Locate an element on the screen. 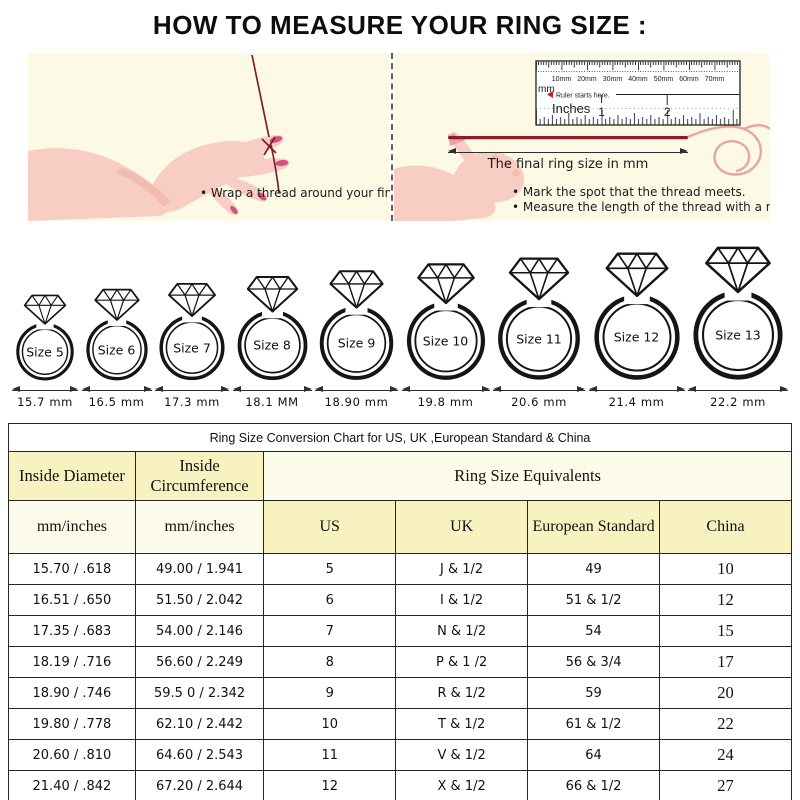  cell-diameter: 18.19 / .716 is located at coordinates (72, 662).